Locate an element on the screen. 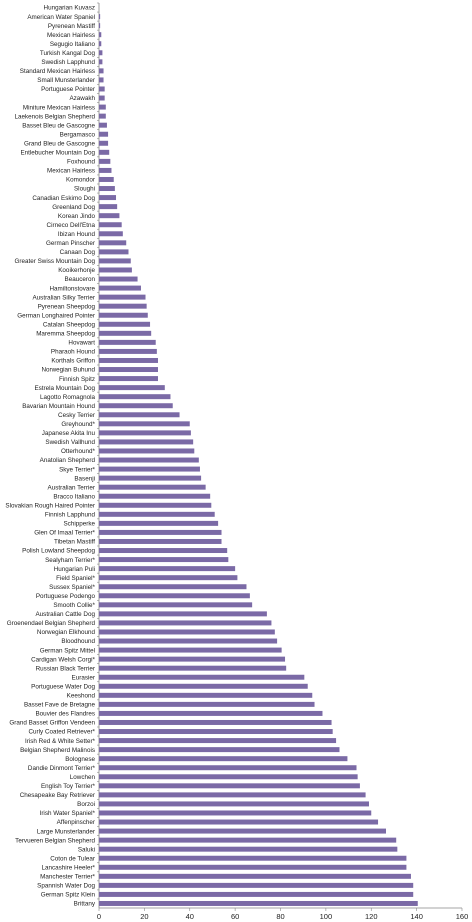 The width and height of the screenshot is (472, 922). category-label: Hungarian Puli is located at coordinates (74, 569).